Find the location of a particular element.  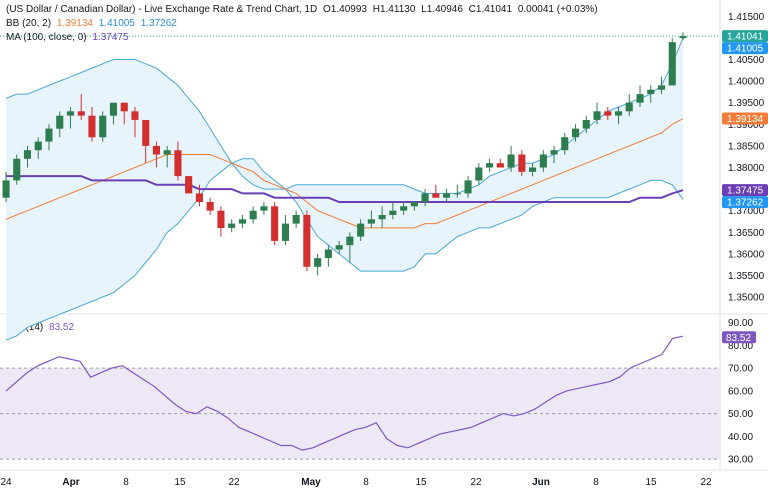

rsi-value: 83.52 is located at coordinates (62, 327).